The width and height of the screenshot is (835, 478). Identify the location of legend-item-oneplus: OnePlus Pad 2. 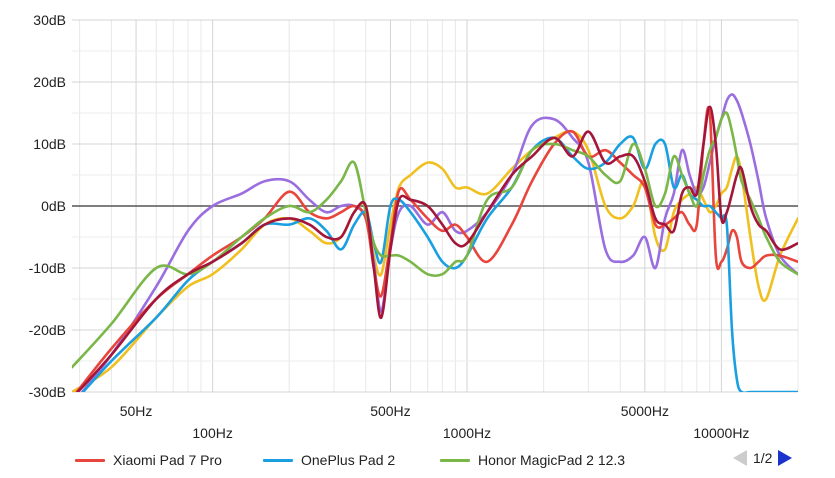
(329, 460).